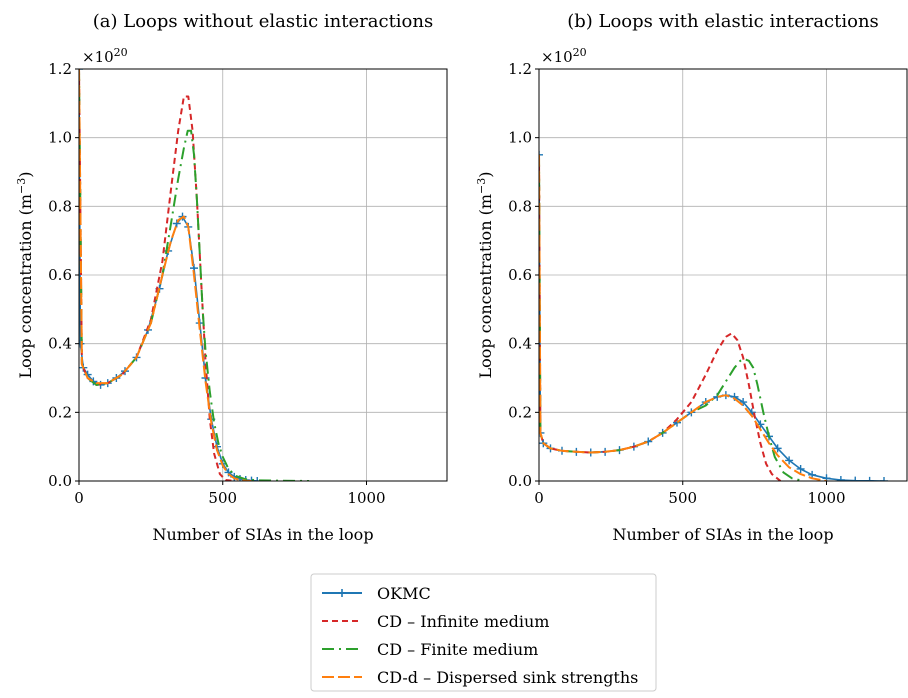  What do you see at coordinates (262, 534) in the screenshot?
I see `panel-a-x-axis-label: Number of SIAs in the loop` at bounding box center [262, 534].